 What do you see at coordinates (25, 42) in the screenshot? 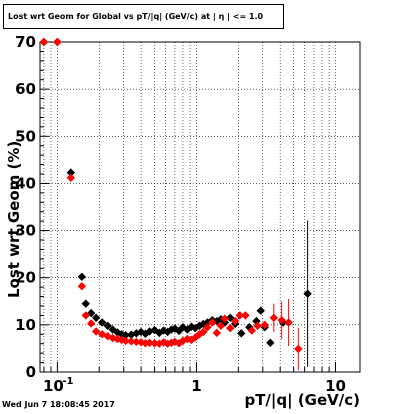
I see `y-tick-label: 70` at bounding box center [25, 42].